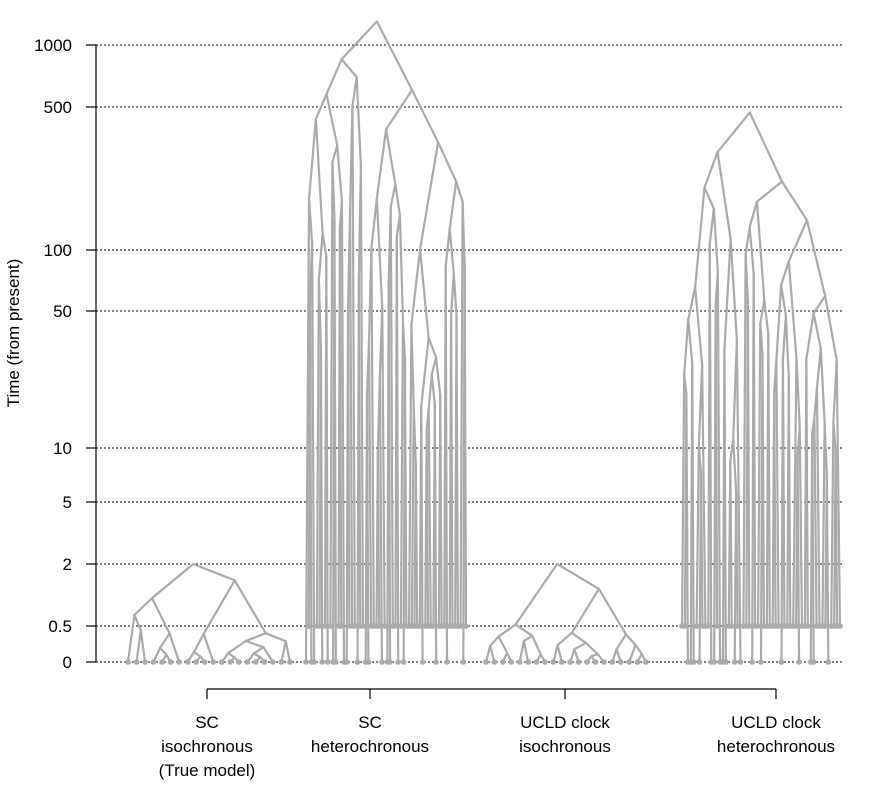  Describe the element at coordinates (67, 564) in the screenshot. I see `y-tick-label: 2` at that location.